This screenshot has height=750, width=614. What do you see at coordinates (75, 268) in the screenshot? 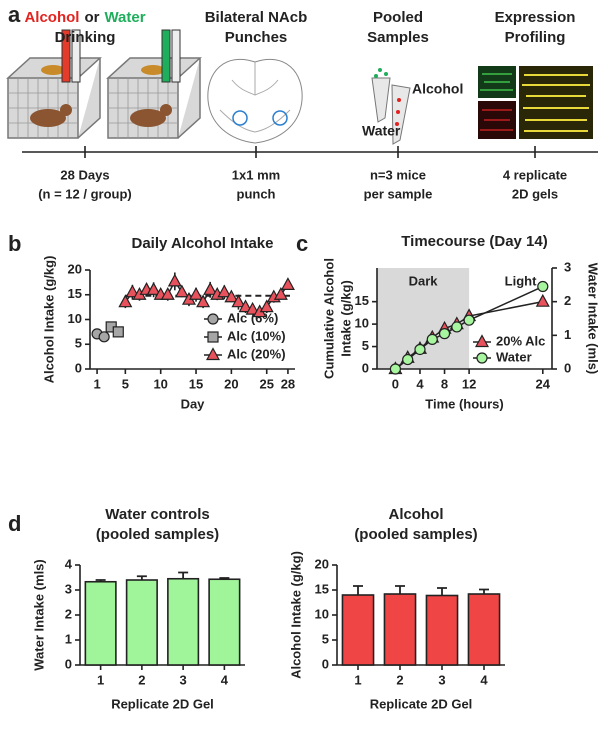
I see `y-tick-label: 20` at bounding box center [75, 268].